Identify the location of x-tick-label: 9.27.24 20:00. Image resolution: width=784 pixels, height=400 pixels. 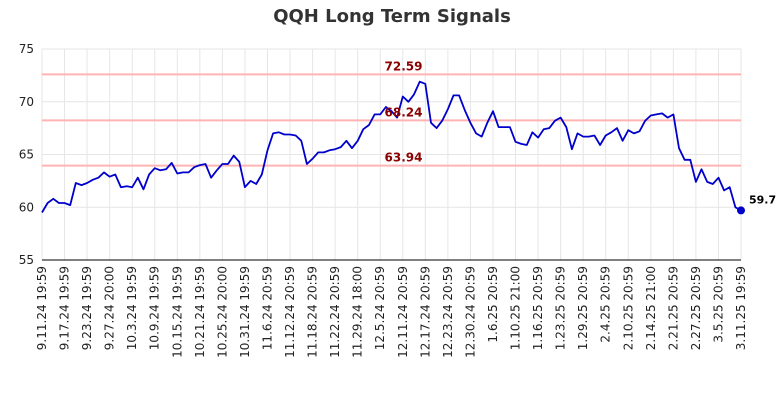
(110, 308).